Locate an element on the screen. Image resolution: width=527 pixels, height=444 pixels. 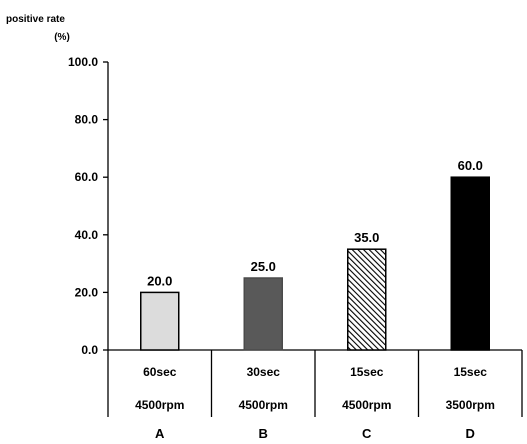
category-letter-B: B is located at coordinates (263, 433).